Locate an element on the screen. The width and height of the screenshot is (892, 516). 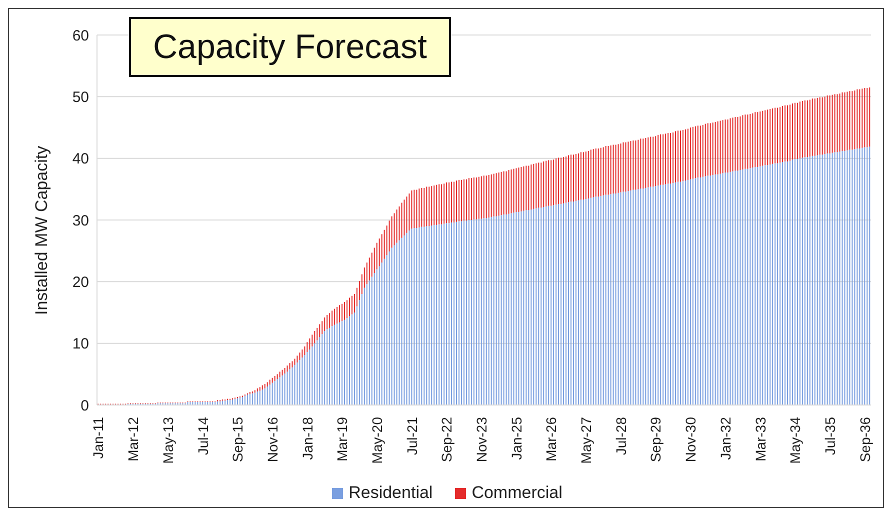
y-tick-label: 0 is located at coordinates (84, 405).